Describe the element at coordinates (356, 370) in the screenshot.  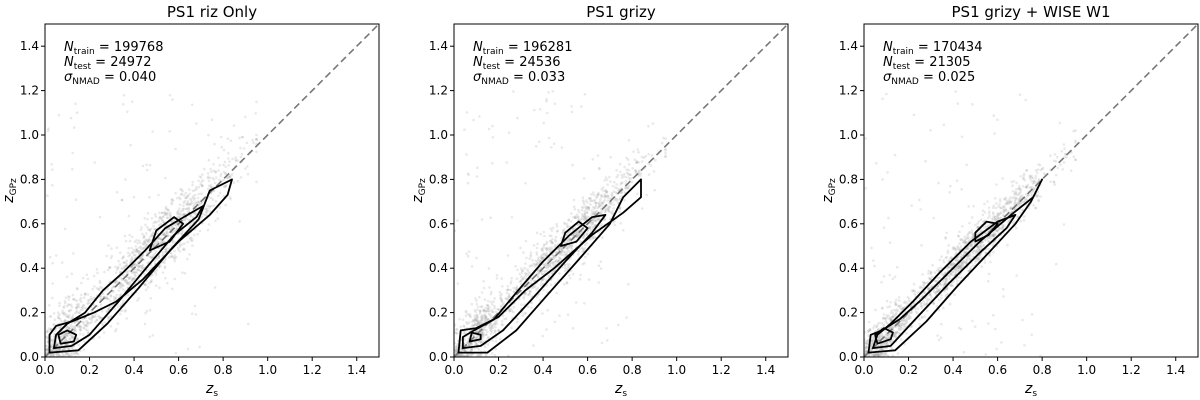
I see `x-tick-label: 1.4` at that location.